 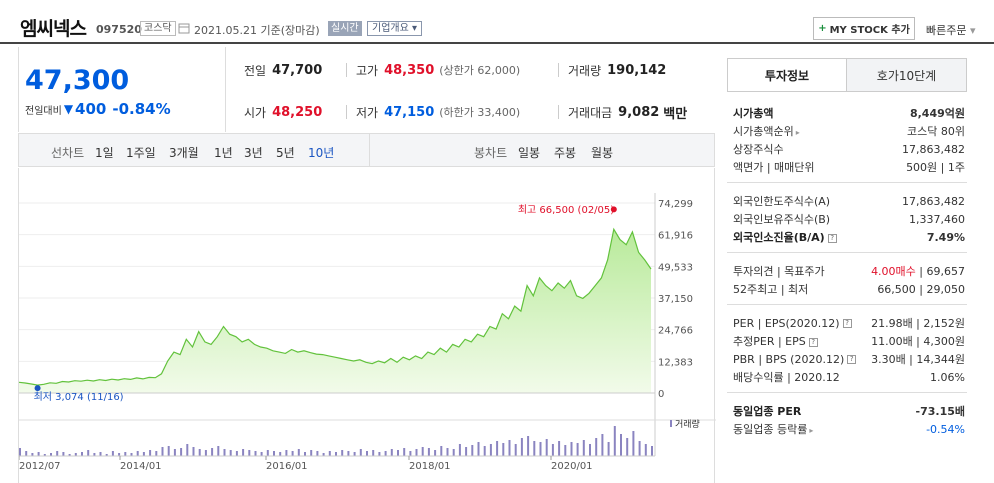 What do you see at coordinates (933, 201) in the screenshot?
I see `info-row-value: 17,863,482` at bounding box center [933, 201].